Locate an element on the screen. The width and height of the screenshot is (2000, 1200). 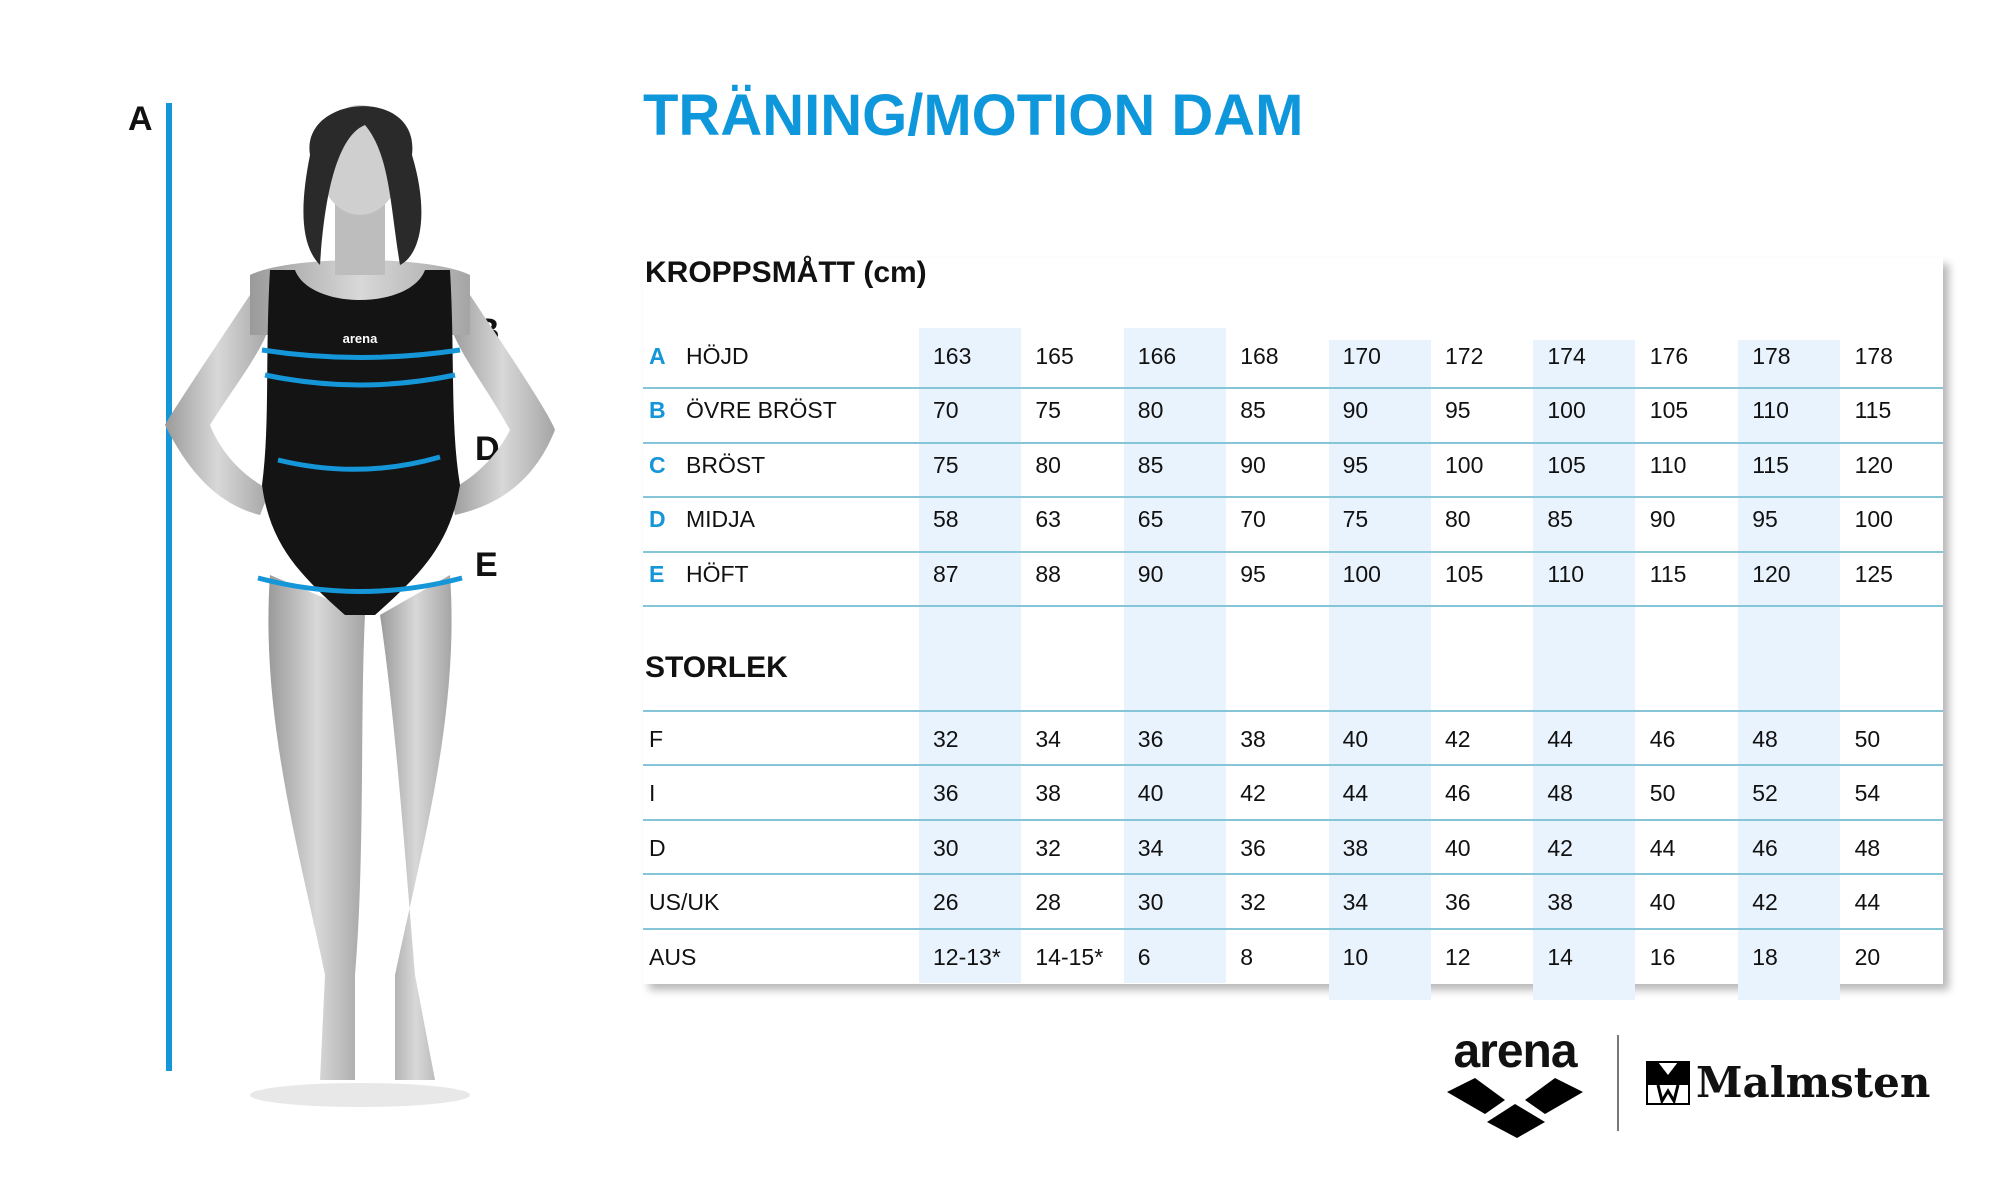
measure-label: MIDJA is located at coordinates (720, 519).